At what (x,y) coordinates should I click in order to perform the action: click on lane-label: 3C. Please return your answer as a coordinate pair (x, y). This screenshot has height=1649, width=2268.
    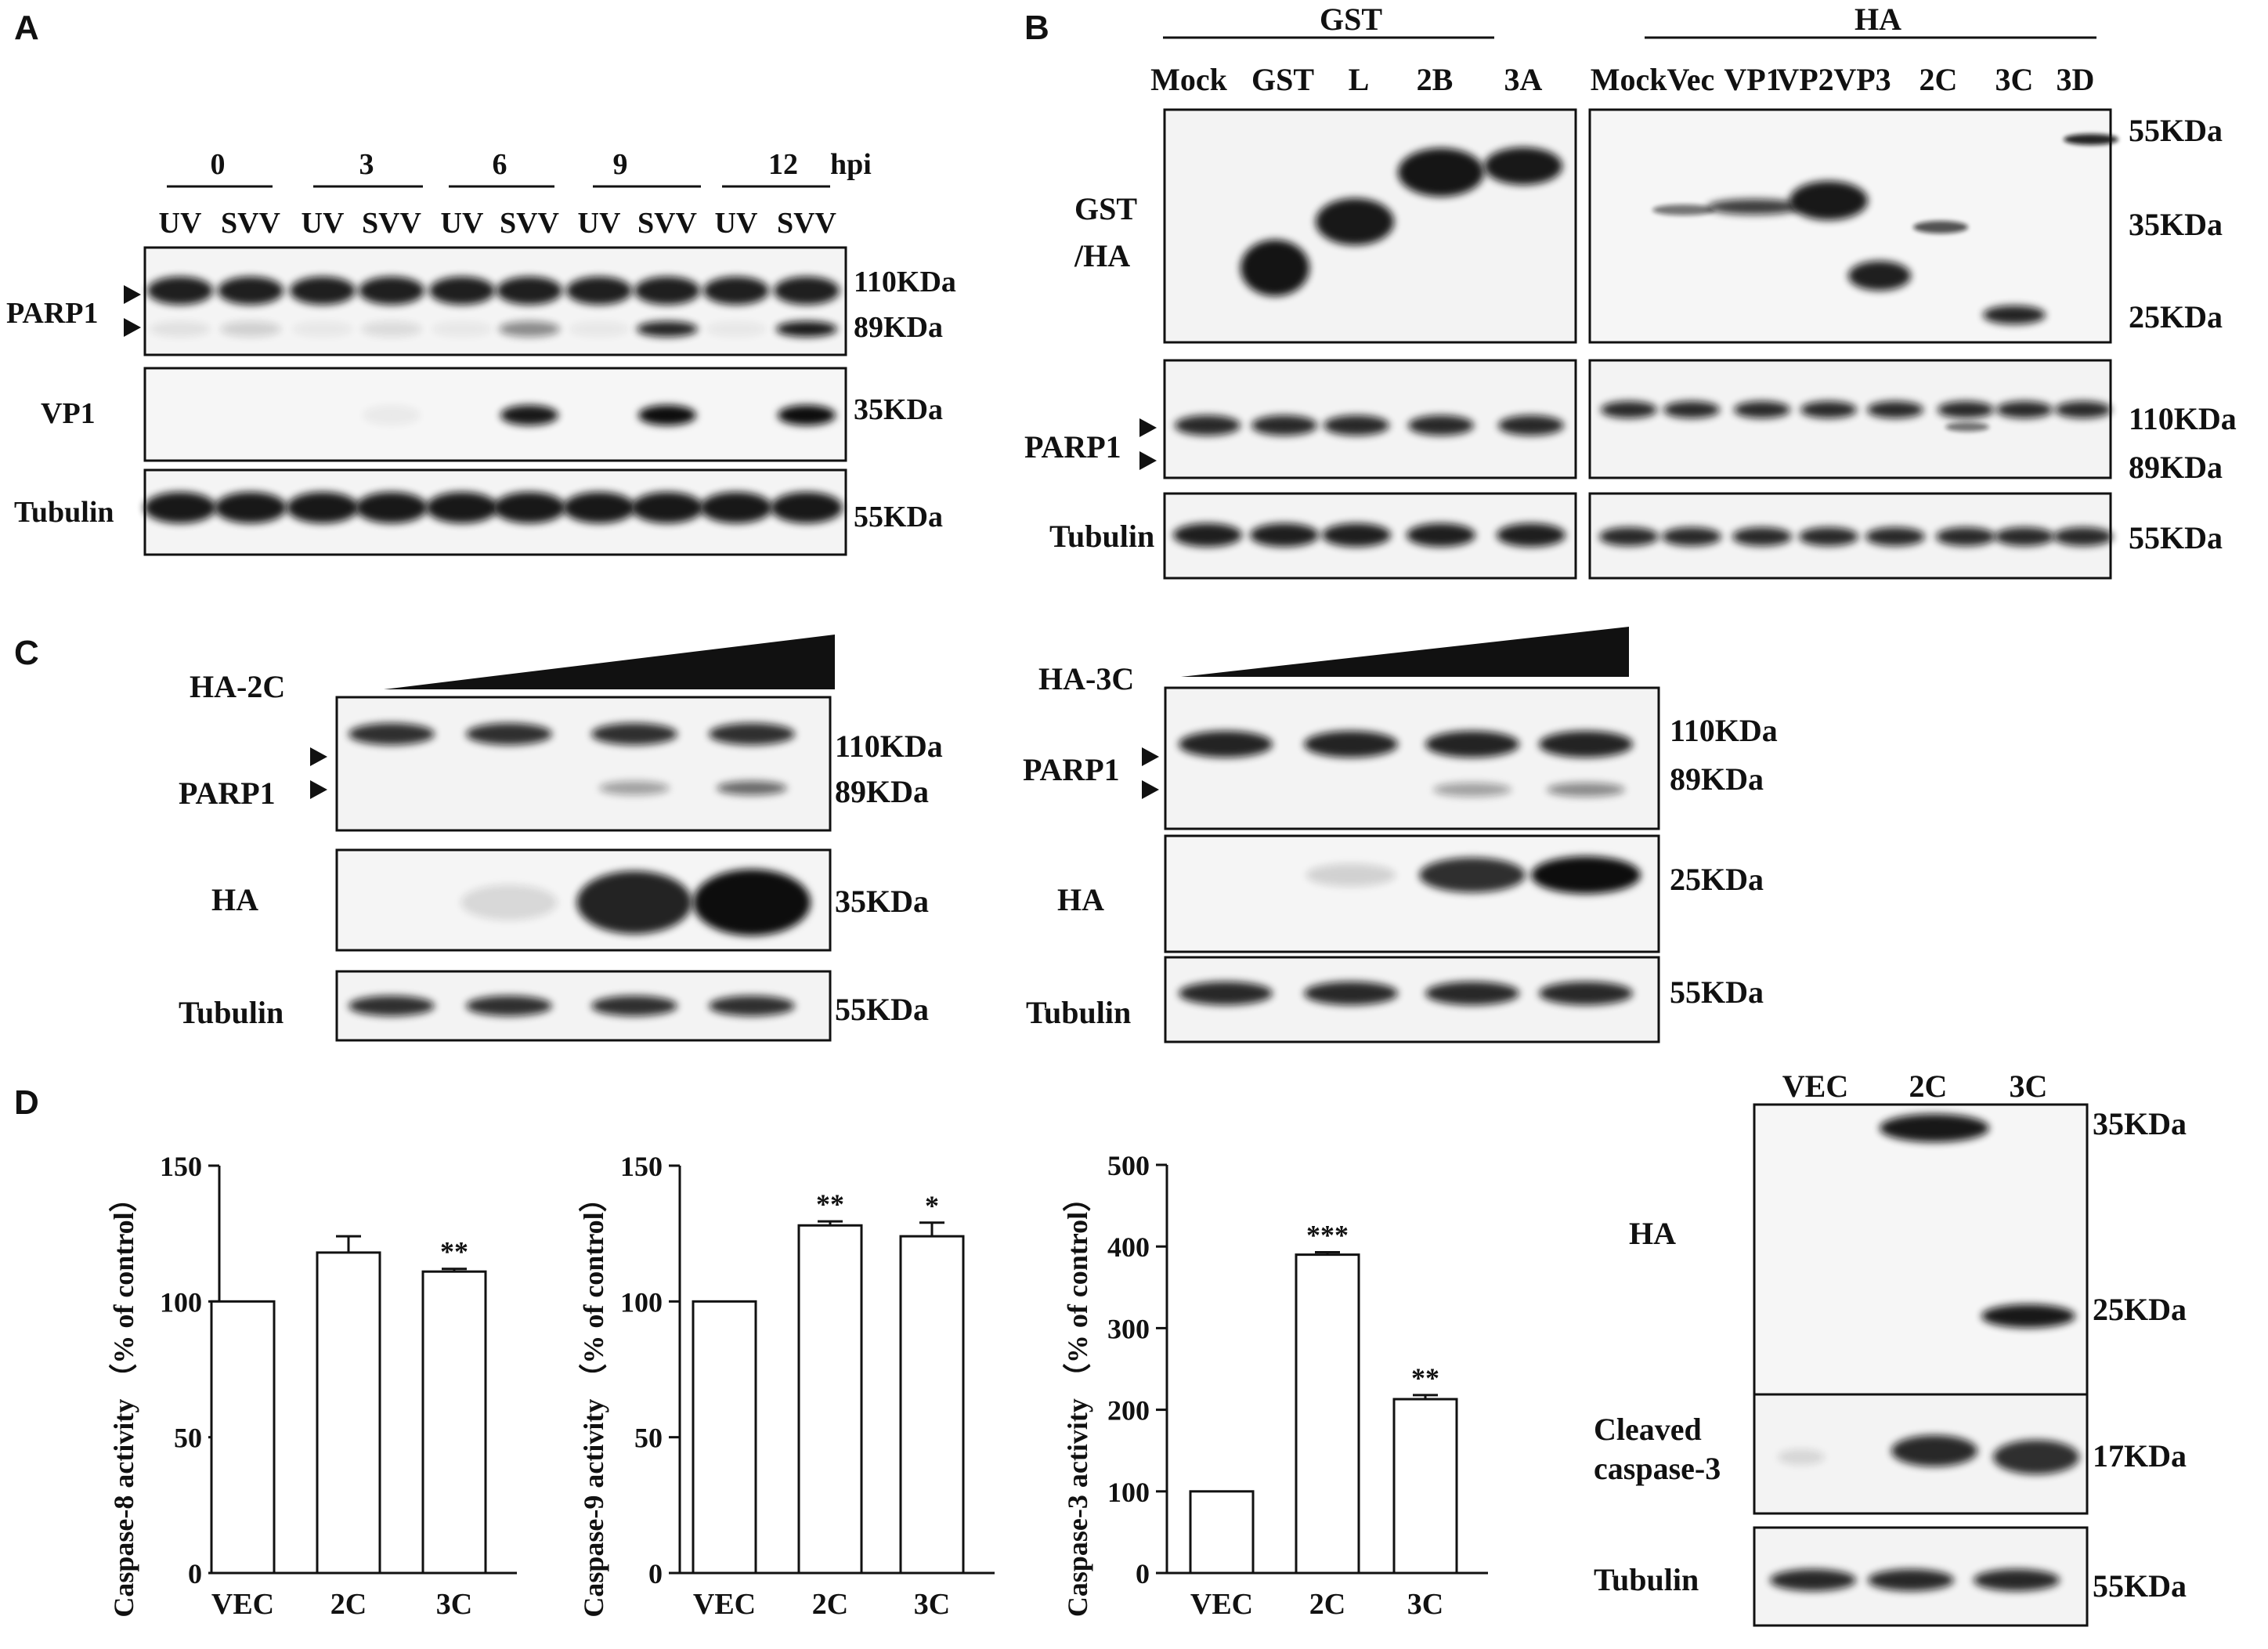
    Looking at the image, I should click on (2015, 79).